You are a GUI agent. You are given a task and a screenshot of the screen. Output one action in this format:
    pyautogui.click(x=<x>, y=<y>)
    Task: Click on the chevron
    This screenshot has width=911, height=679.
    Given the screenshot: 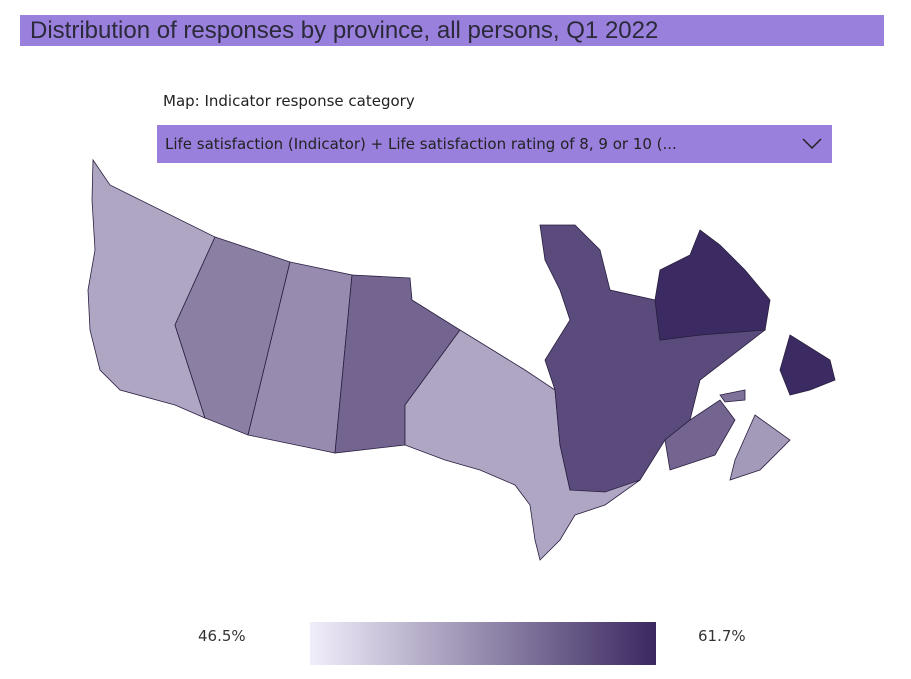 What is the action you would take?
    pyautogui.click(x=812, y=144)
    